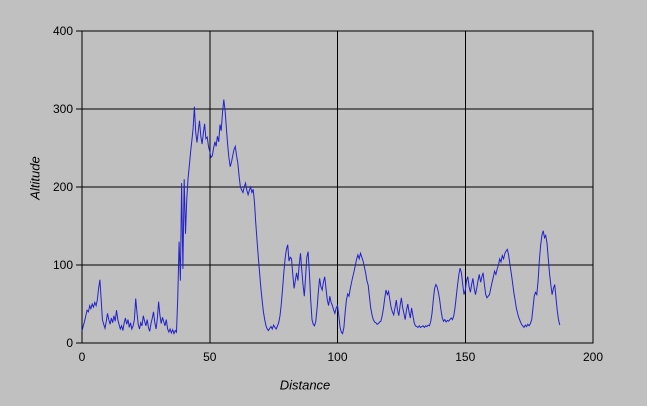 This screenshot has height=406, width=647. I want to click on x-axis-title: Distance, so click(305, 385).